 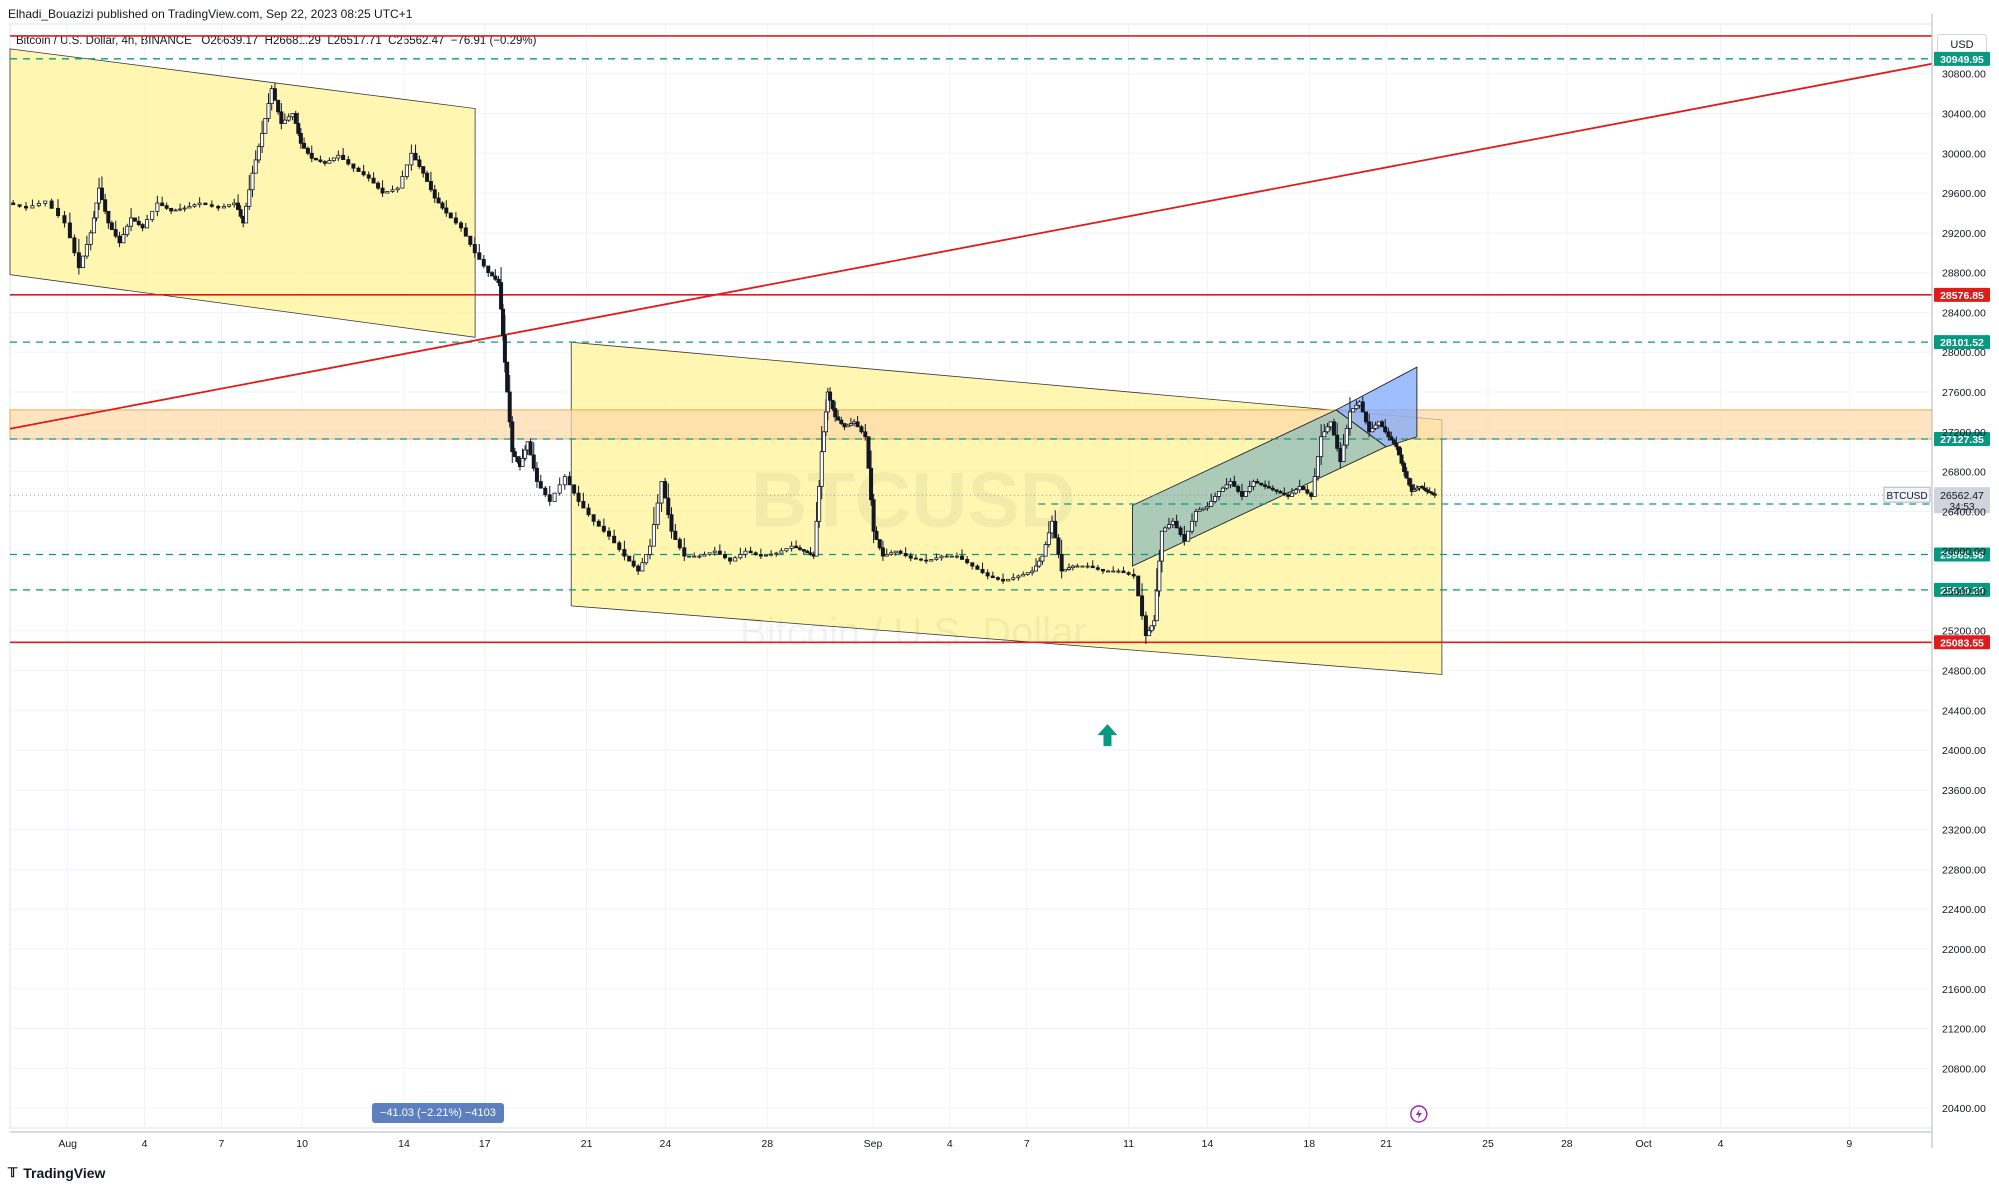 I want to click on y-tick-label: 30000.00, so click(x=1964, y=154).